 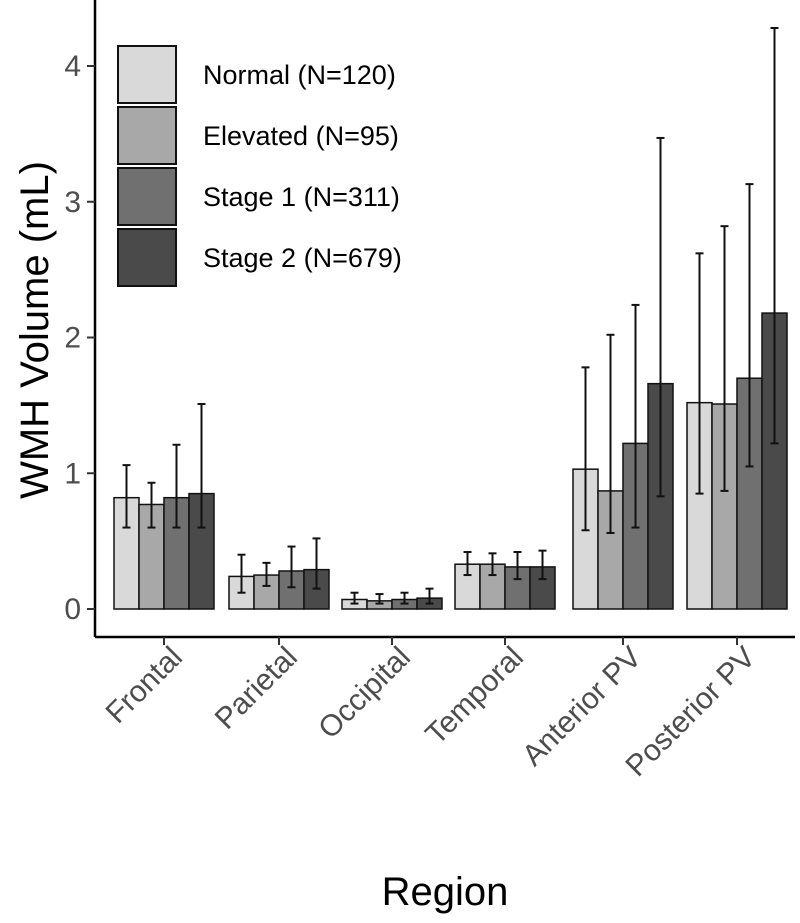 I want to click on legend-item-4: Stage 2 (N=679), so click(x=259, y=257).